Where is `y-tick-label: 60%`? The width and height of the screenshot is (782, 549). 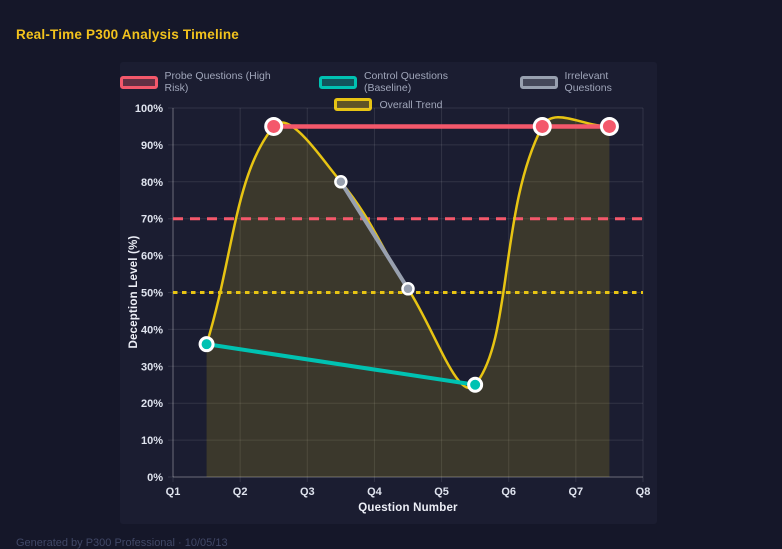 y-tick-label: 60% is located at coordinates (152, 257).